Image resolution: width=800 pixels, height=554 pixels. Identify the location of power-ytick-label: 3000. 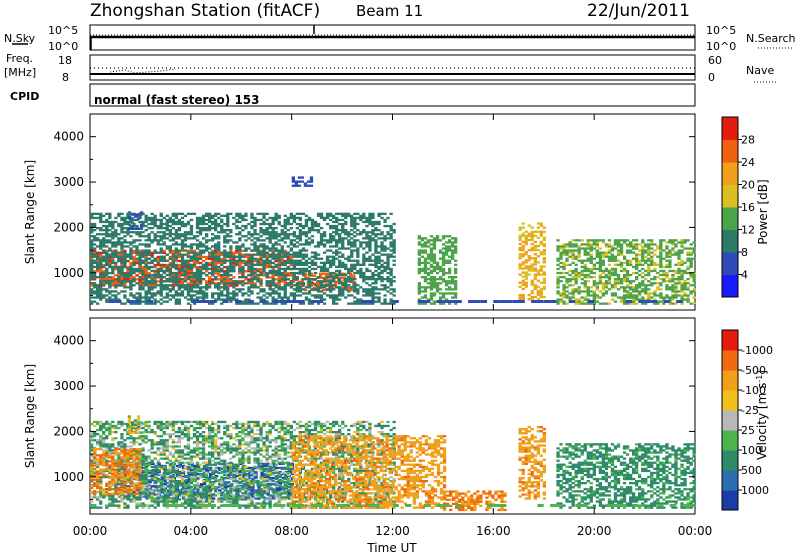
(68, 182).